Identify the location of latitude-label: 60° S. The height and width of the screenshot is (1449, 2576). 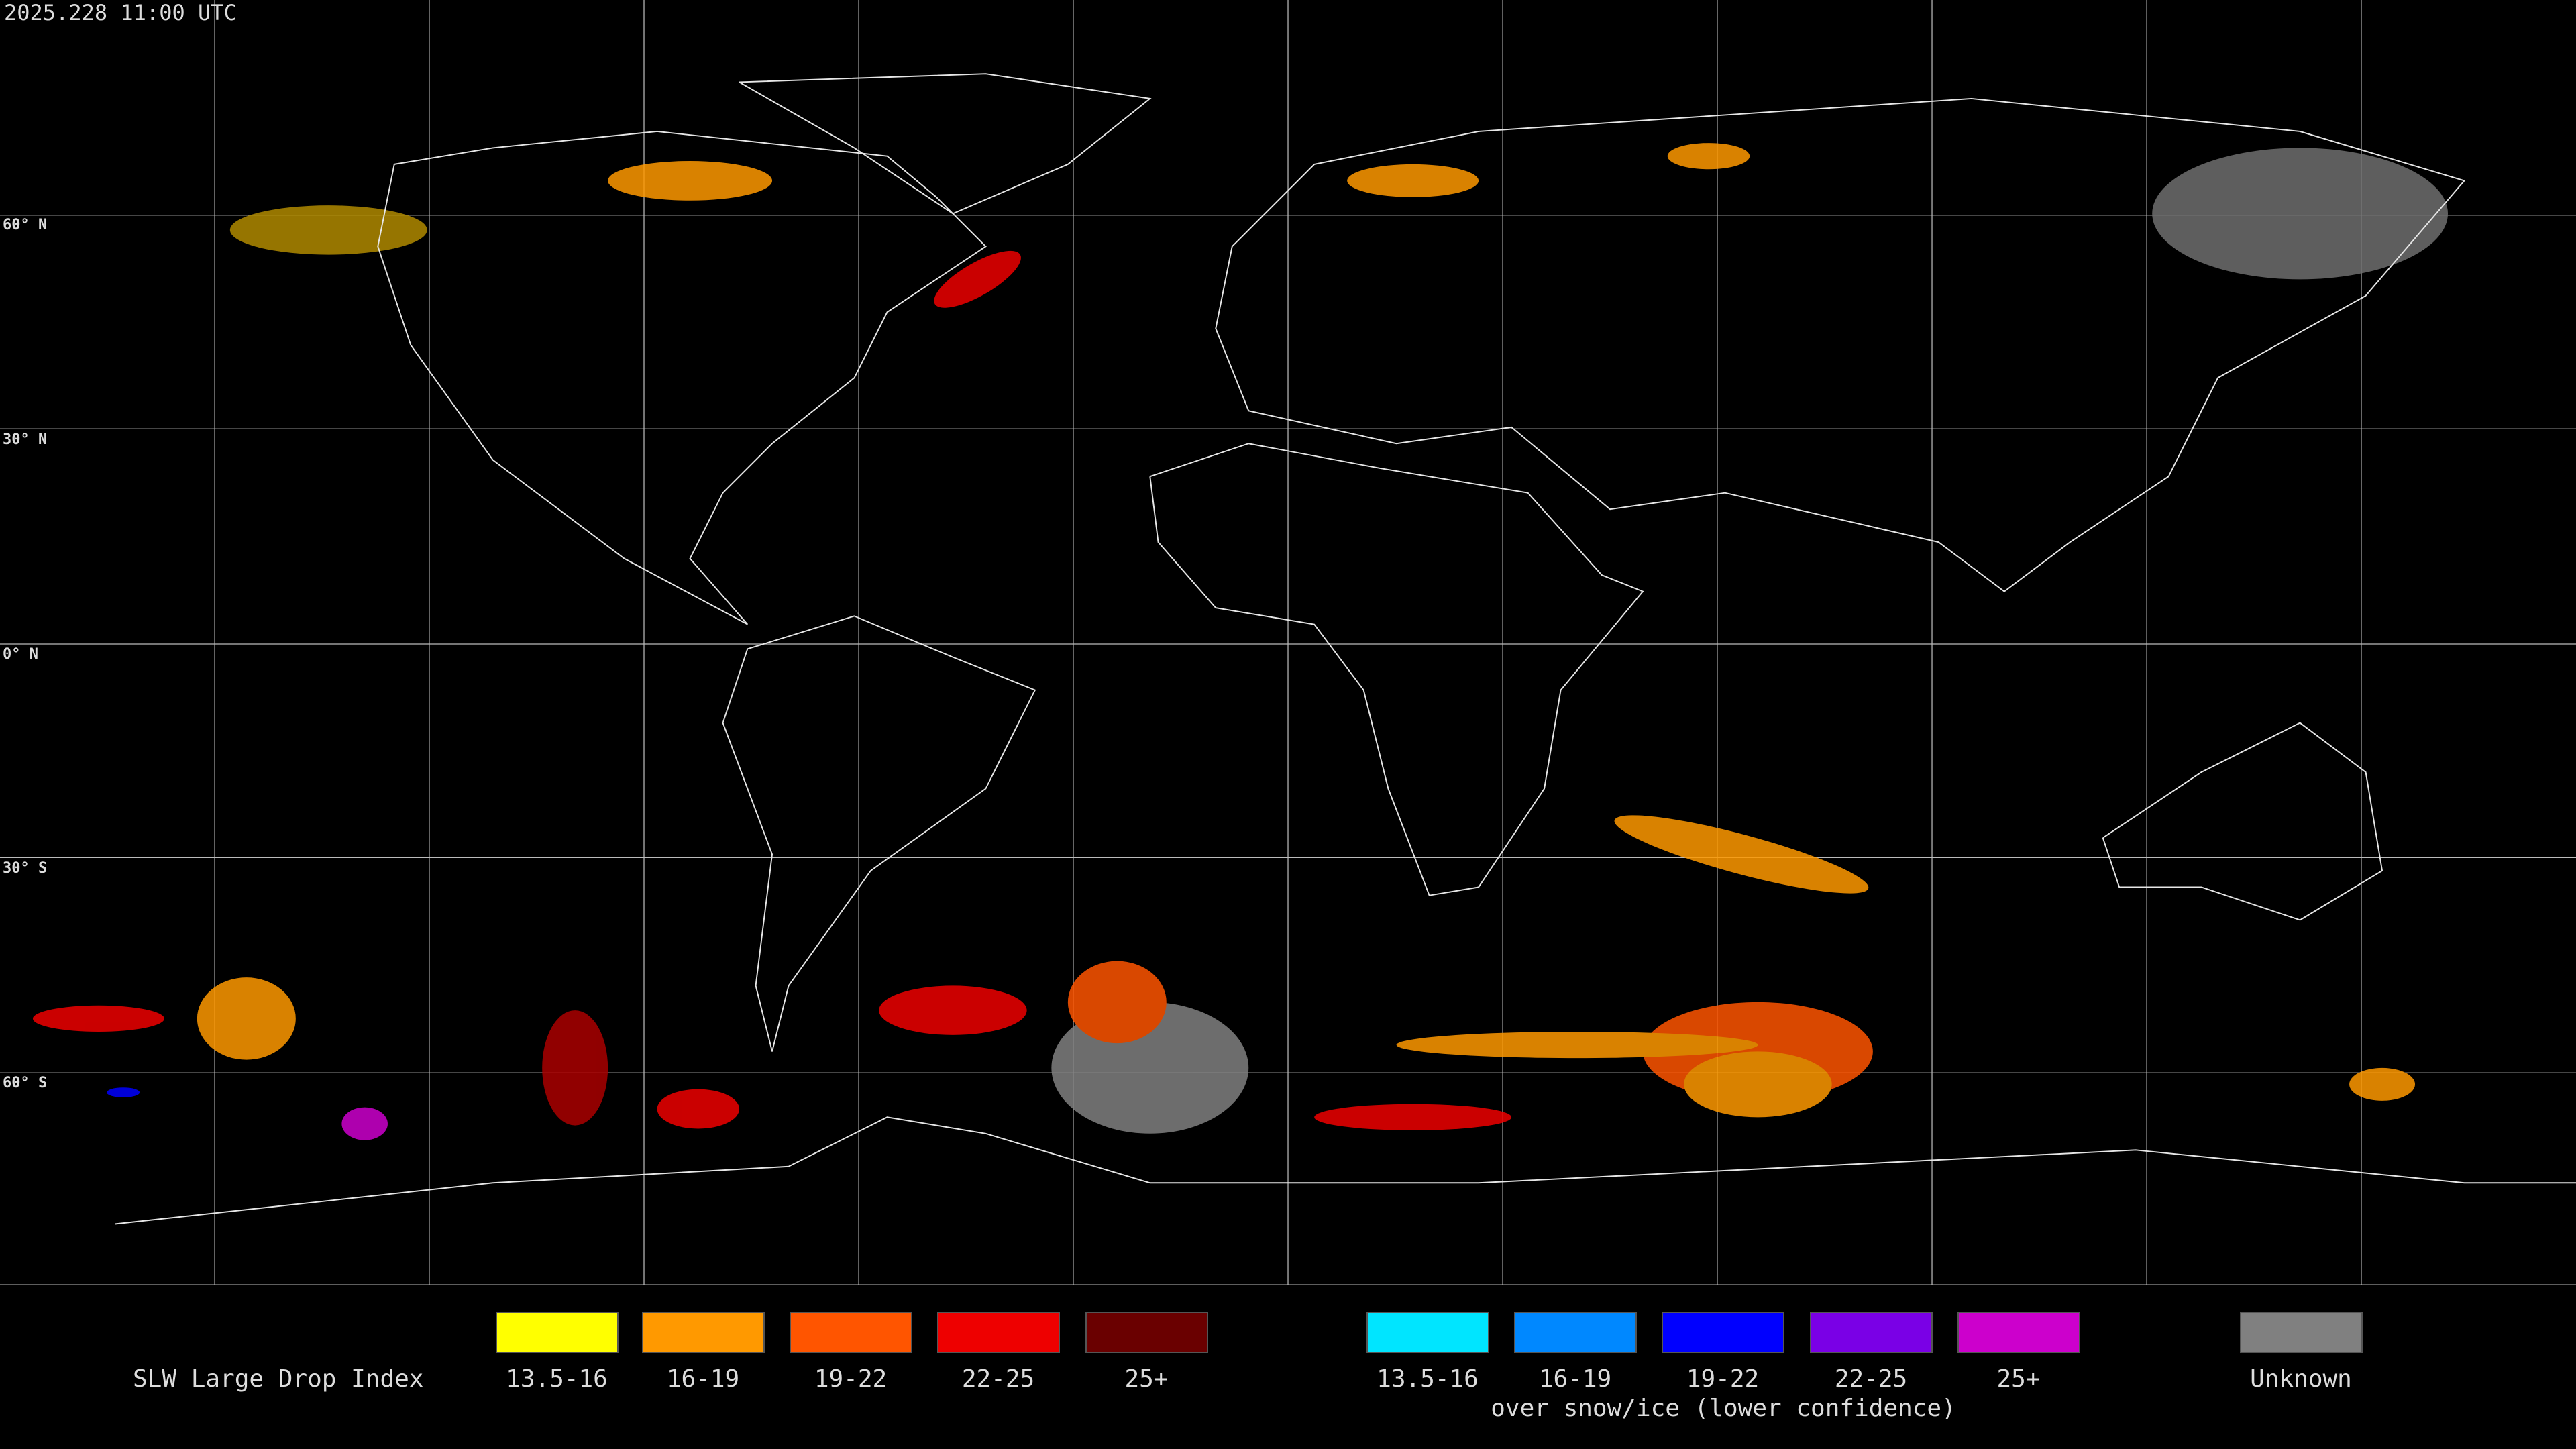
(25, 1083).